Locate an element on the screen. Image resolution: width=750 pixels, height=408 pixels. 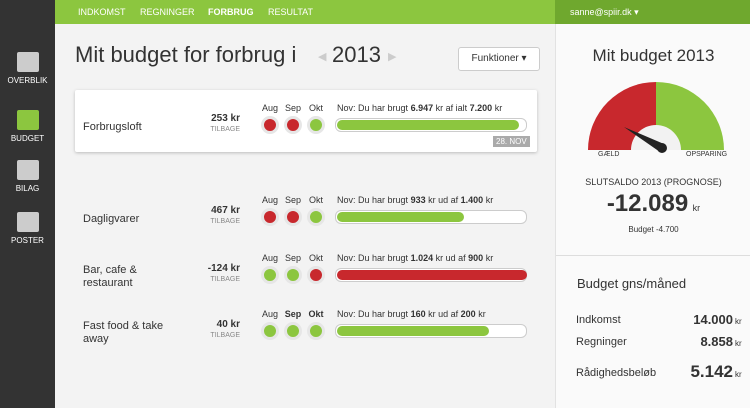
row-name: Bar, cafe & restaurant is located at coordinates (110, 276).